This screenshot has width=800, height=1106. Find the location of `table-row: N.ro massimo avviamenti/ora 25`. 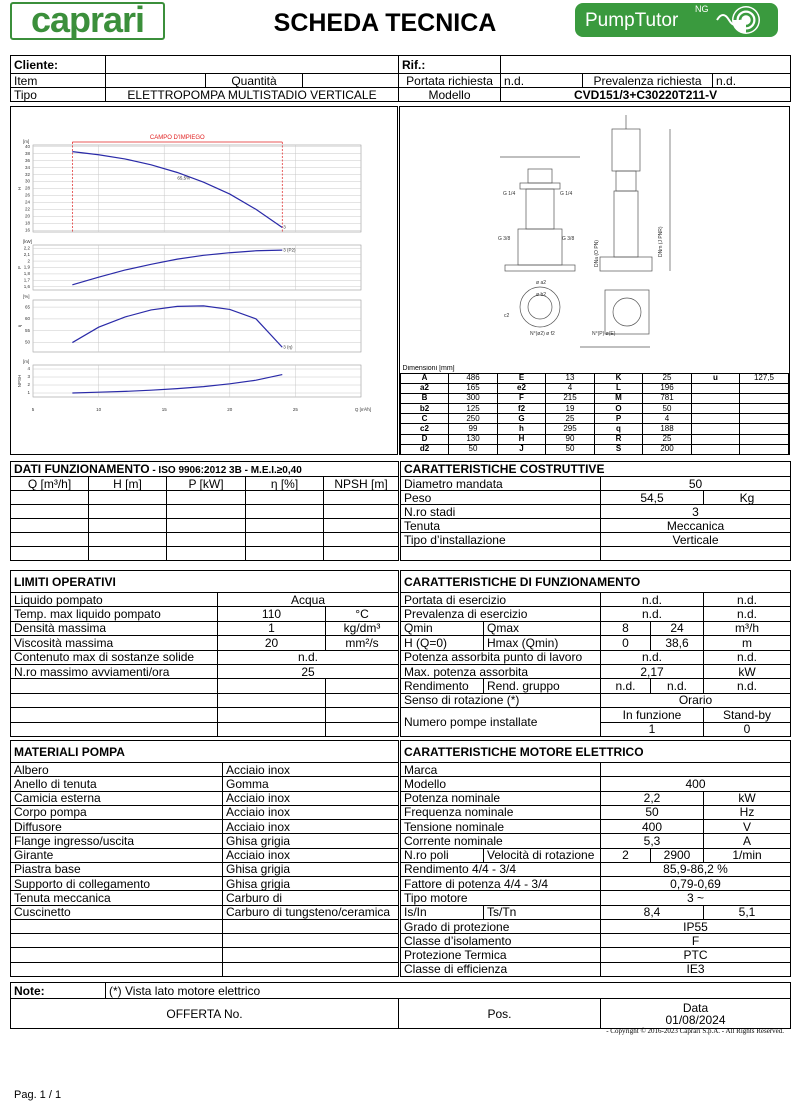

table-row: N.ro massimo avviamenti/ora 25 is located at coordinates (205, 671).